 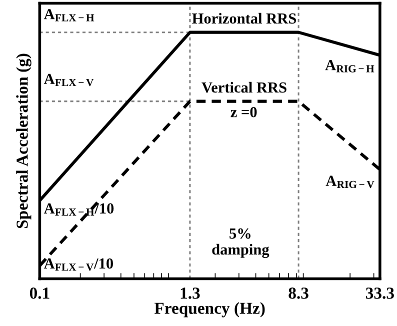 I want to click on annotation: A$_{FLX−V}$/10, so click(x=78, y=264).